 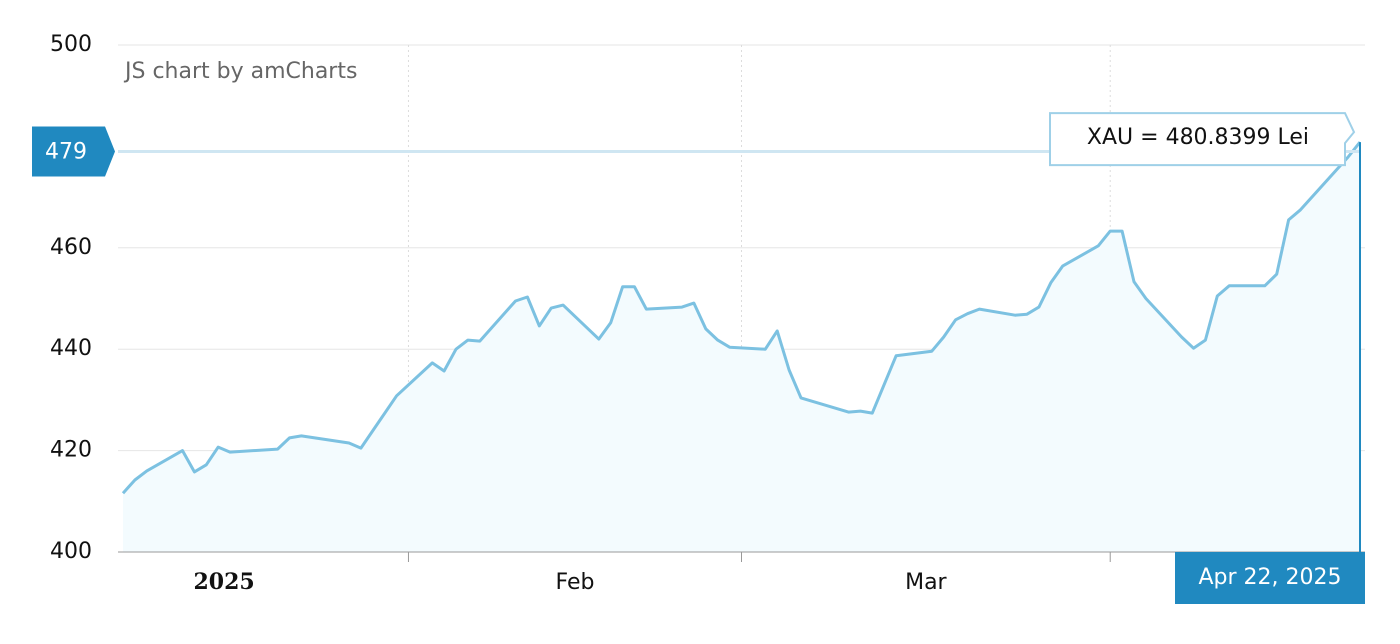 I want to click on x-tick-label: 2025, so click(x=223, y=582).